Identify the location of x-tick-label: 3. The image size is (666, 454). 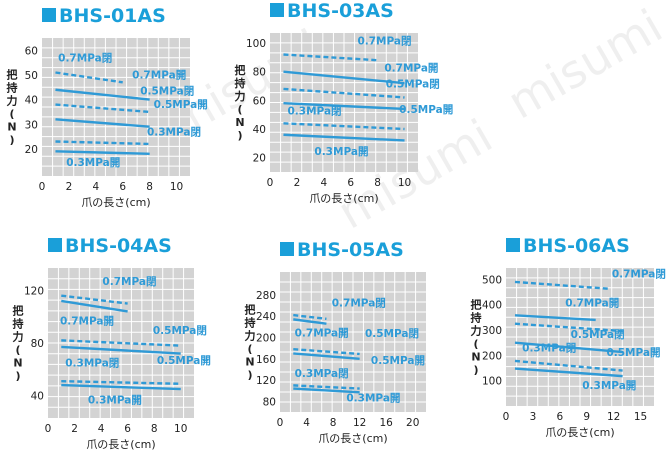
(533, 417).